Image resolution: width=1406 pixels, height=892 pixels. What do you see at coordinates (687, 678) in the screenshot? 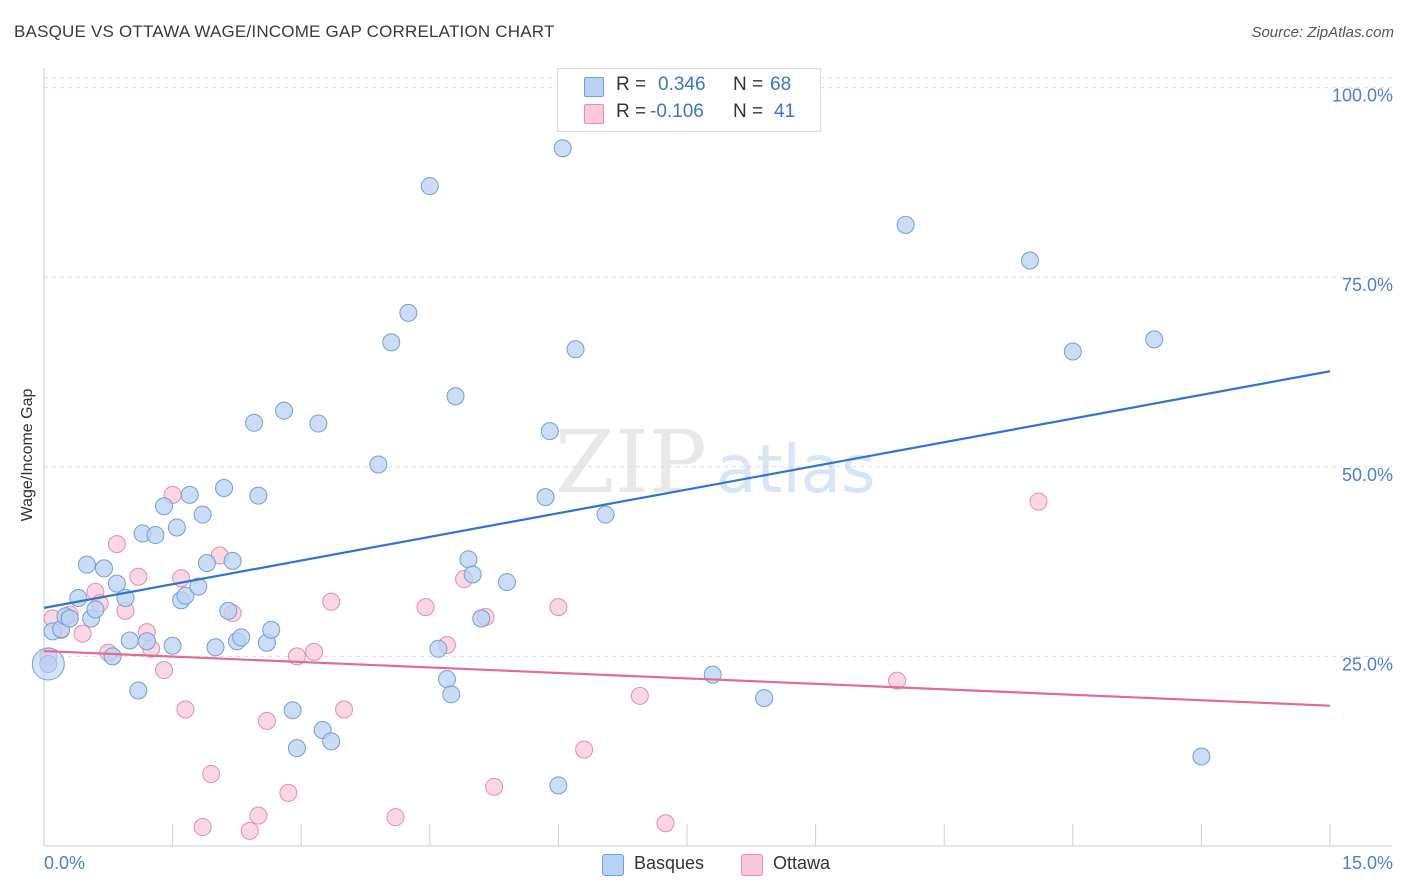
I see `trendline-ottawa` at bounding box center [687, 678].